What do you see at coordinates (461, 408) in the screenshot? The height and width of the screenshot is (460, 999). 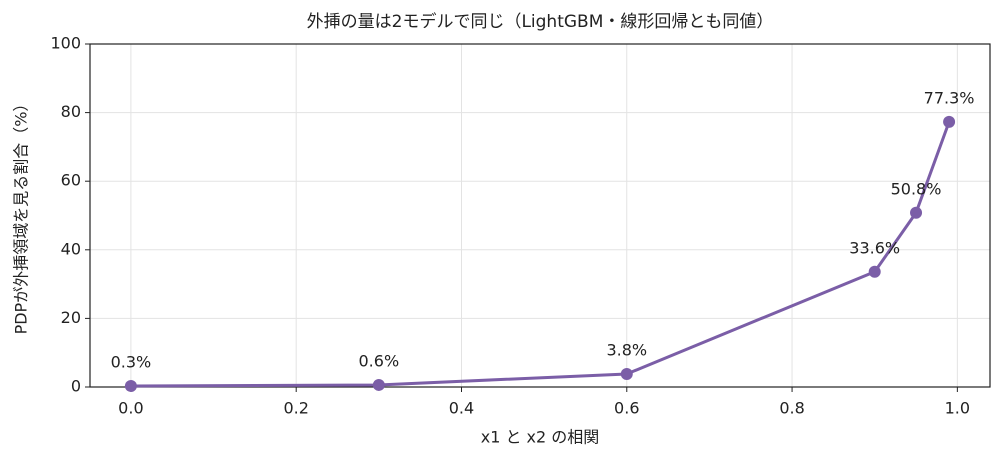 I see `x-tick-label: 0.4` at bounding box center [461, 408].